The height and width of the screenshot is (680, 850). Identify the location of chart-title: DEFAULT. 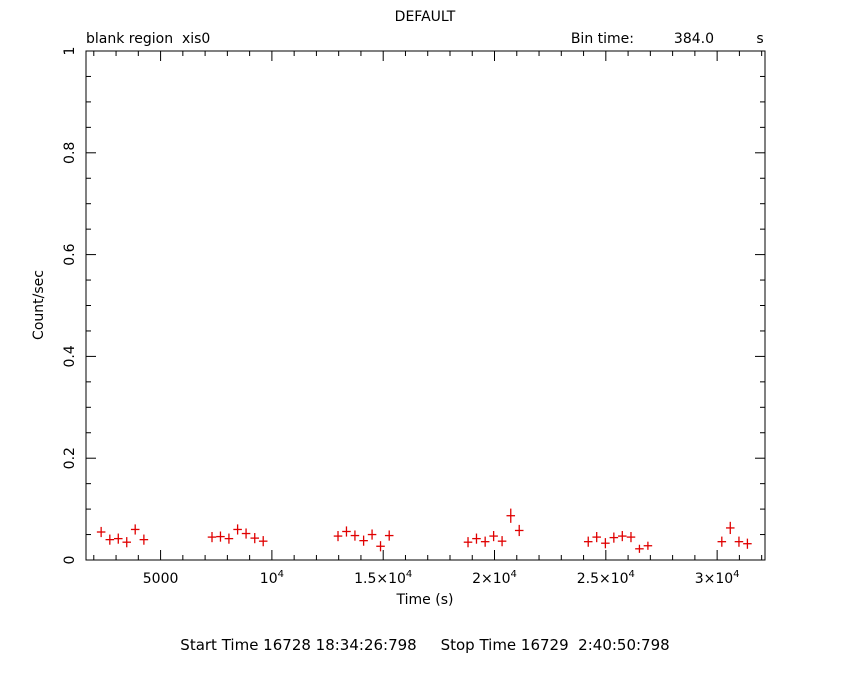
(425, 17).